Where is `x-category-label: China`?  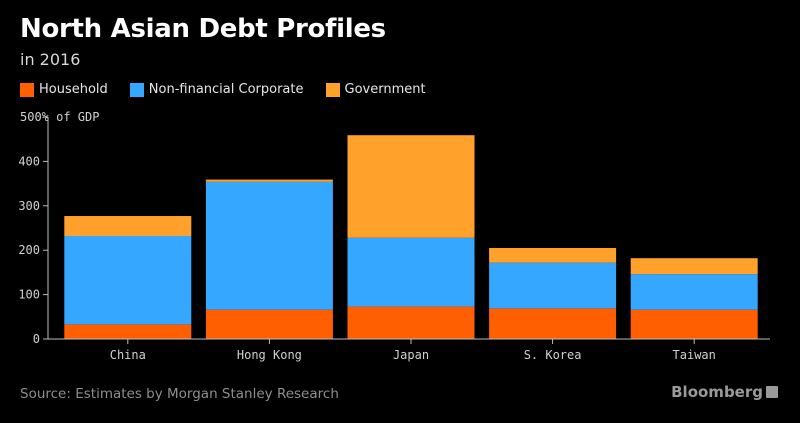 x-category-label: China is located at coordinates (128, 355).